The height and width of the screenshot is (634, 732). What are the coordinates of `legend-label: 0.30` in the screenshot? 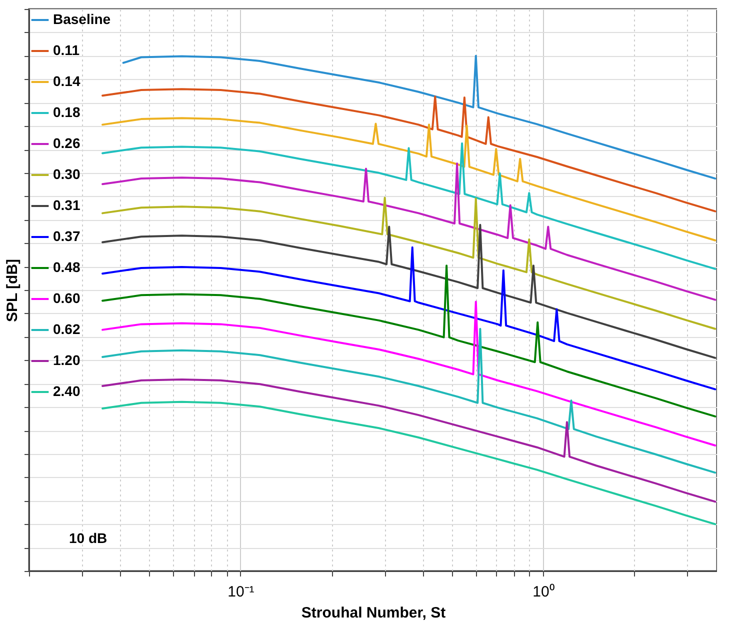 It's located at (66, 174).